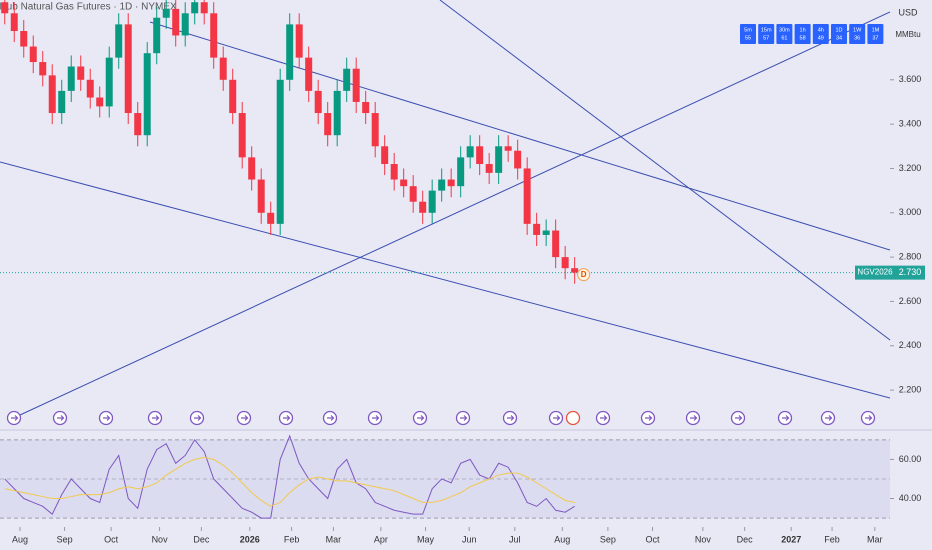  Describe the element at coordinates (908, 12) in the screenshot. I see `currency: USD` at that location.